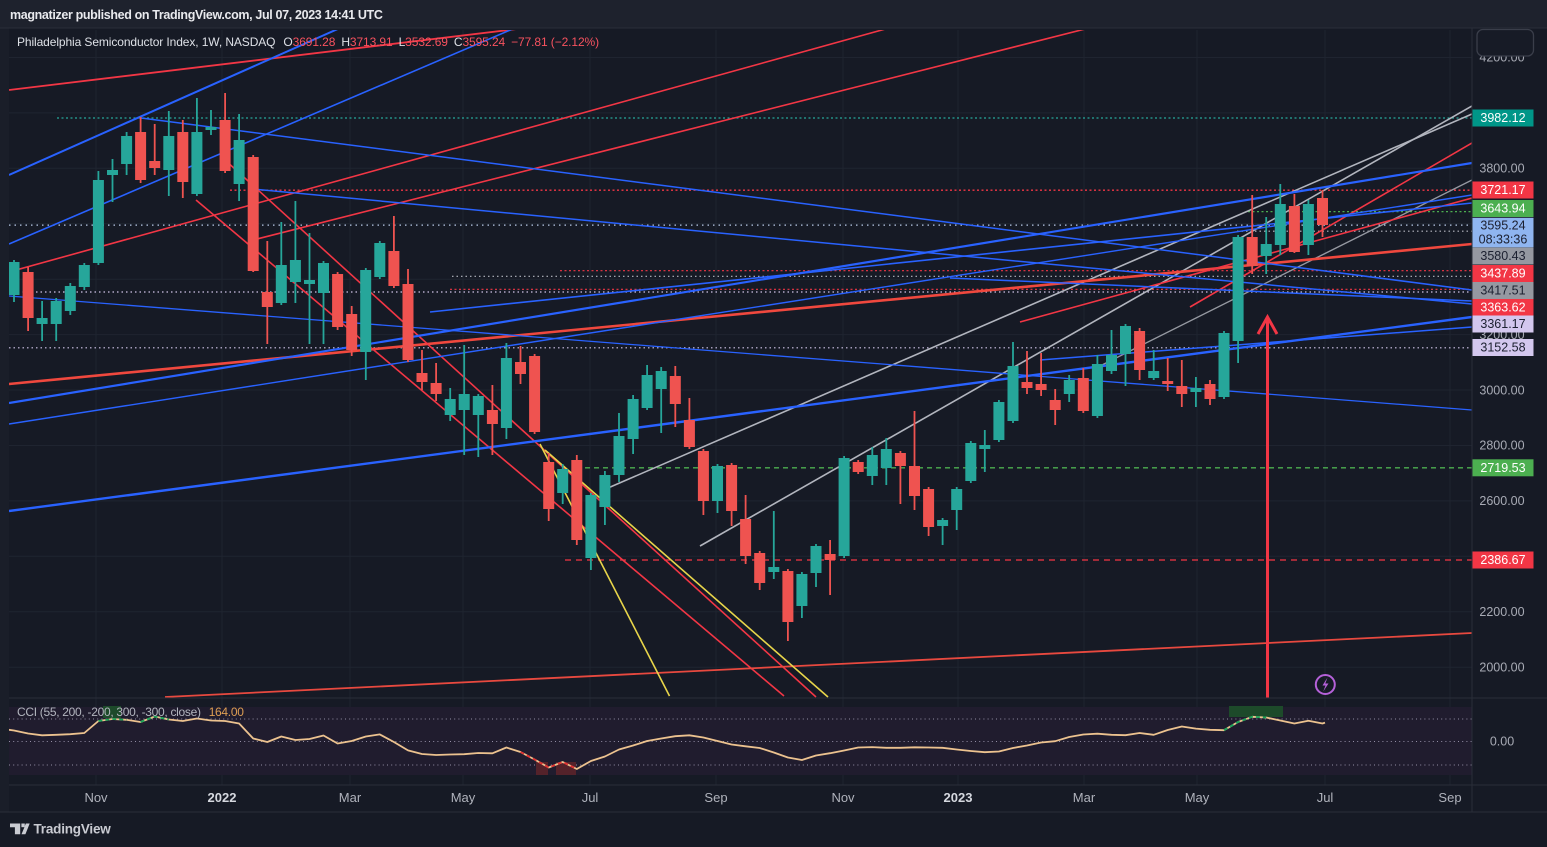 The width and height of the screenshot is (1547, 847). Describe the element at coordinates (1502, 348) in the screenshot. I see `svg-text: 3152.58` at that location.